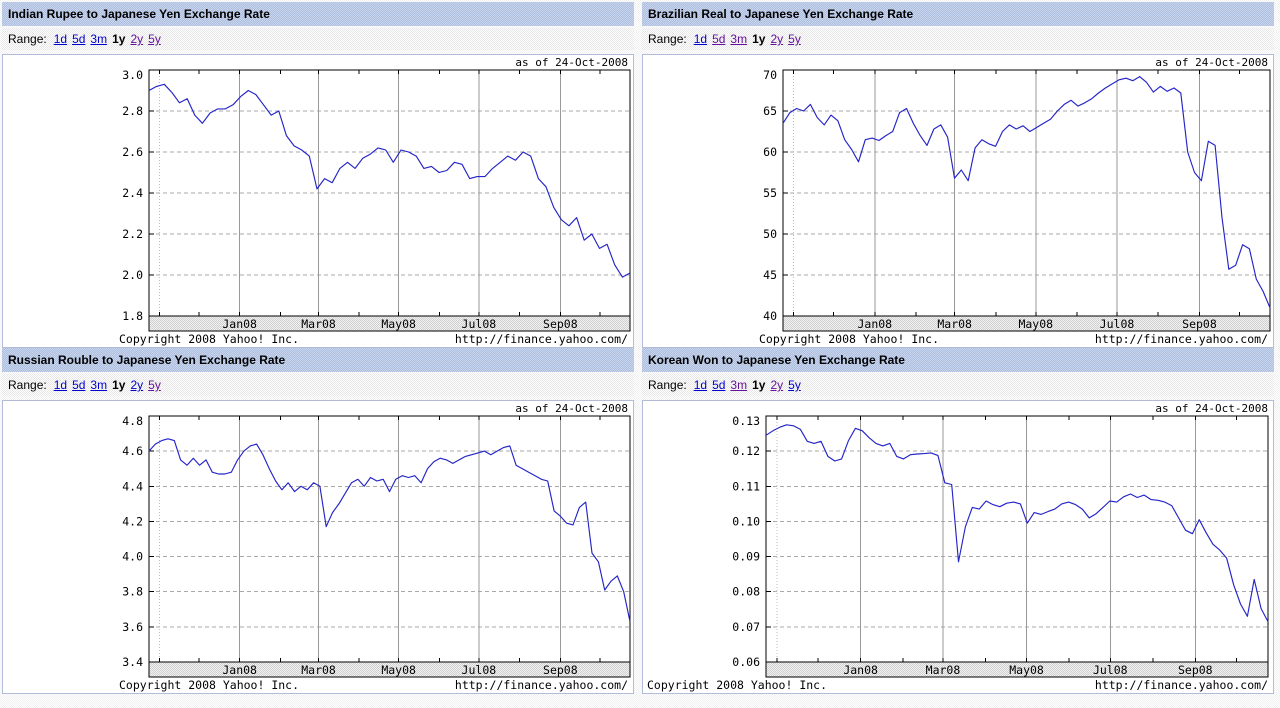 Image resolution: width=1280 pixels, height=708 pixels. What do you see at coordinates (132, 234) in the screenshot?
I see `svg-text: 2.2` at bounding box center [132, 234].